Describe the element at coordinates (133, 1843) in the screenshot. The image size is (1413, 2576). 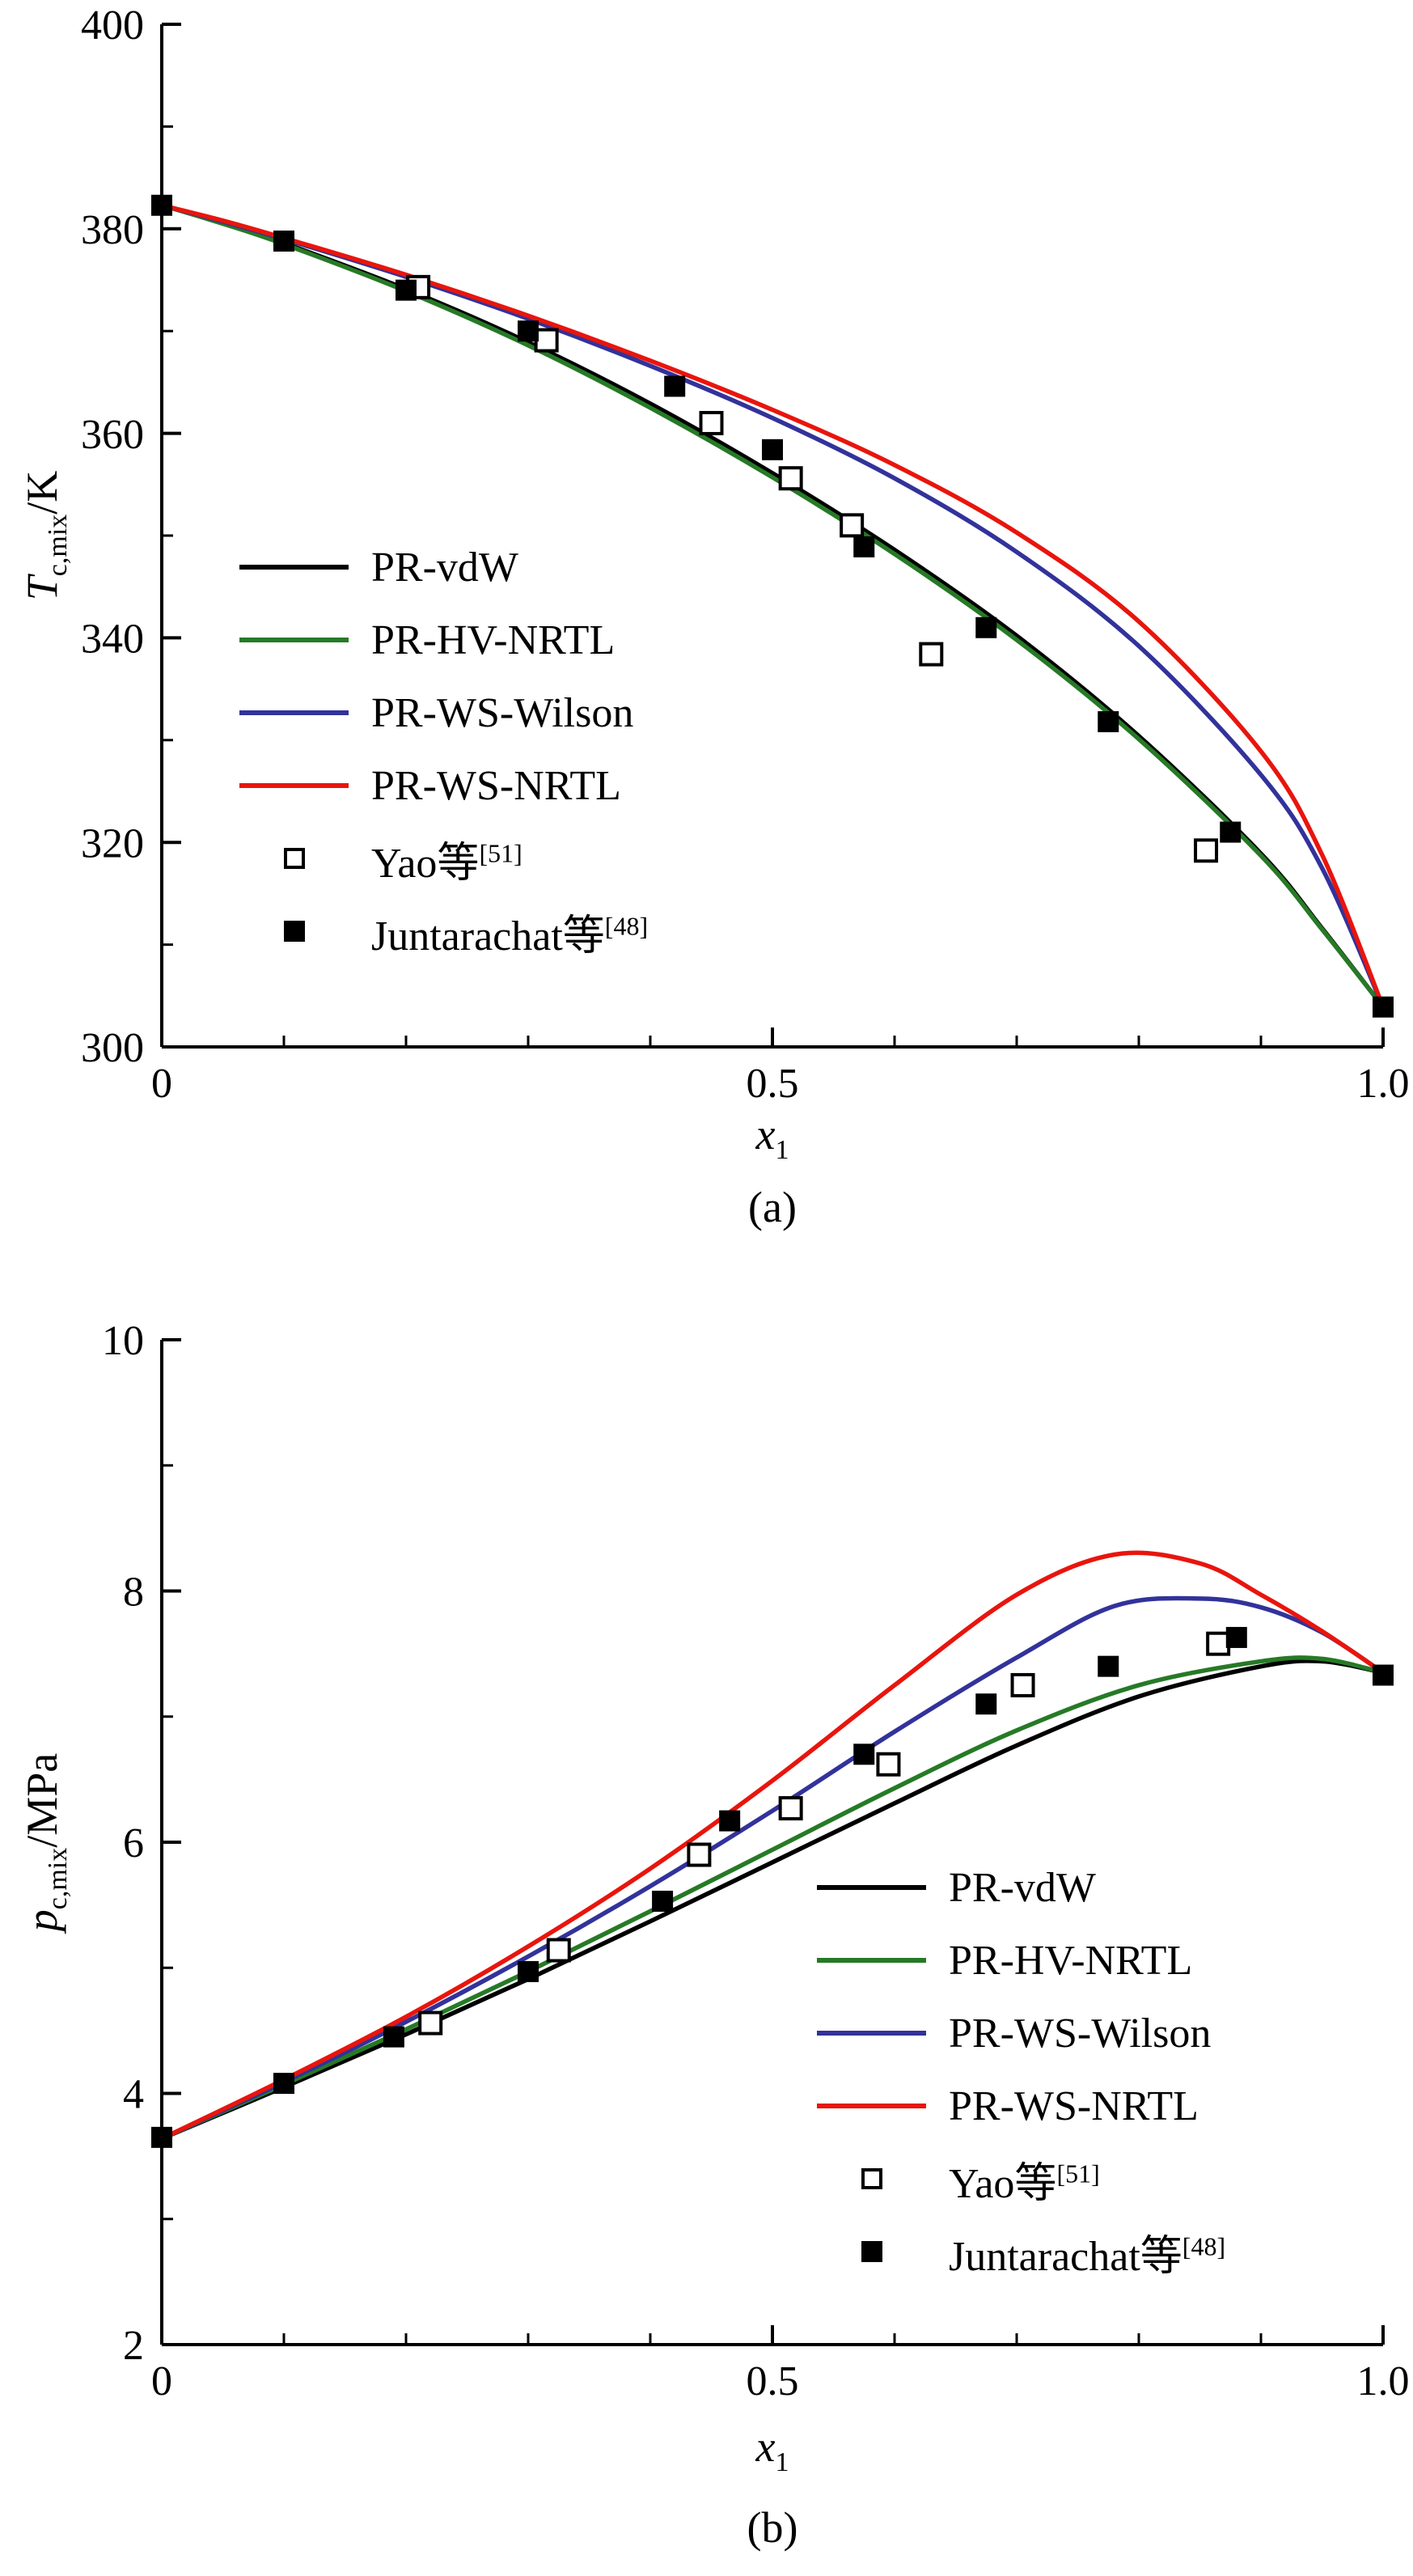
I see `y-tick-label: 6` at that location.